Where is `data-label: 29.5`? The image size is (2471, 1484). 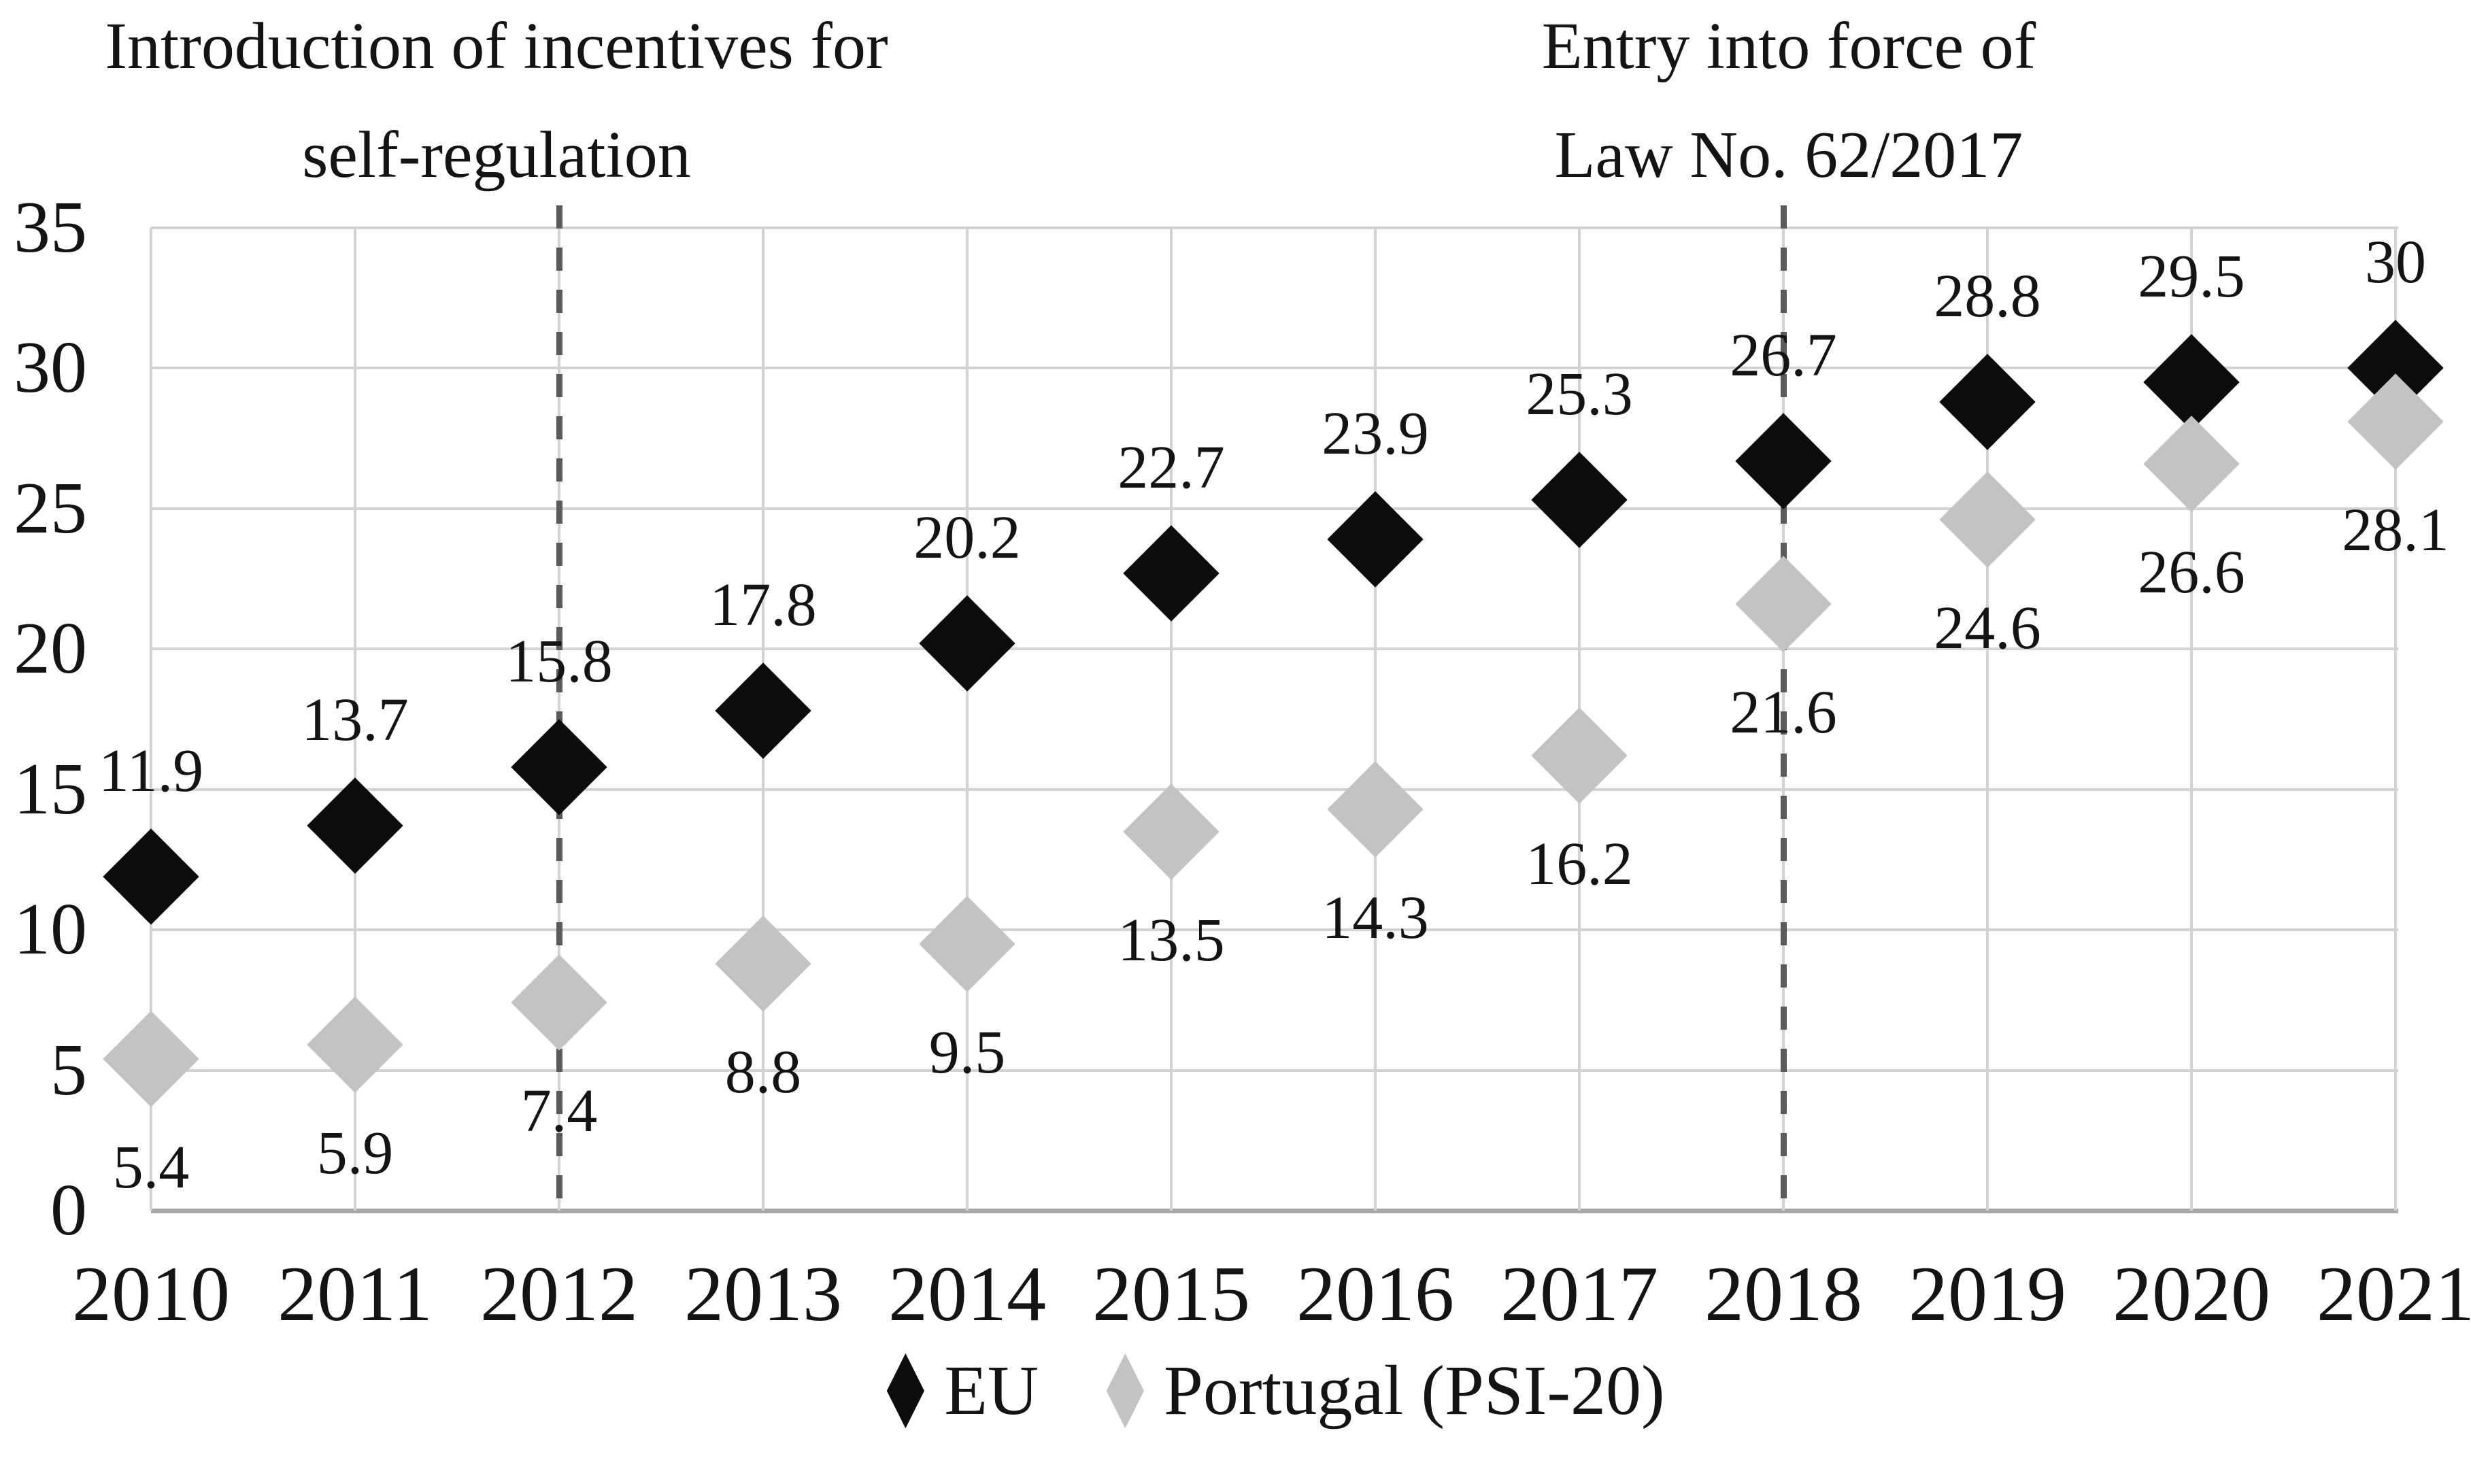 data-label: 29.5 is located at coordinates (2191, 277).